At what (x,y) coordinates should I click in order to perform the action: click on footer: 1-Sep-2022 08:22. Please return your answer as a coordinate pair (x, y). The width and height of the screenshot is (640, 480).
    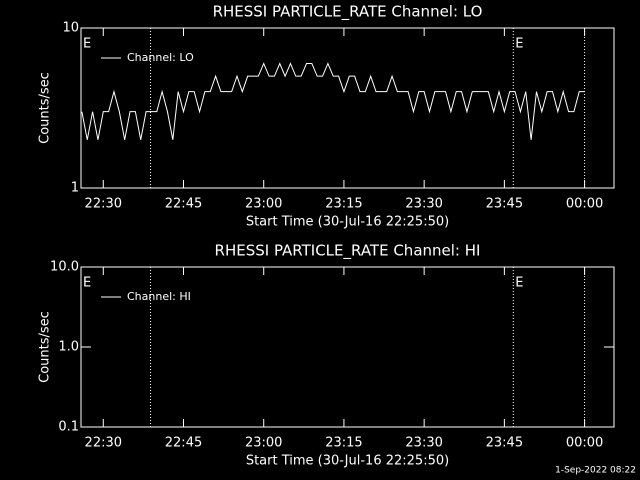
    Looking at the image, I should click on (595, 471).